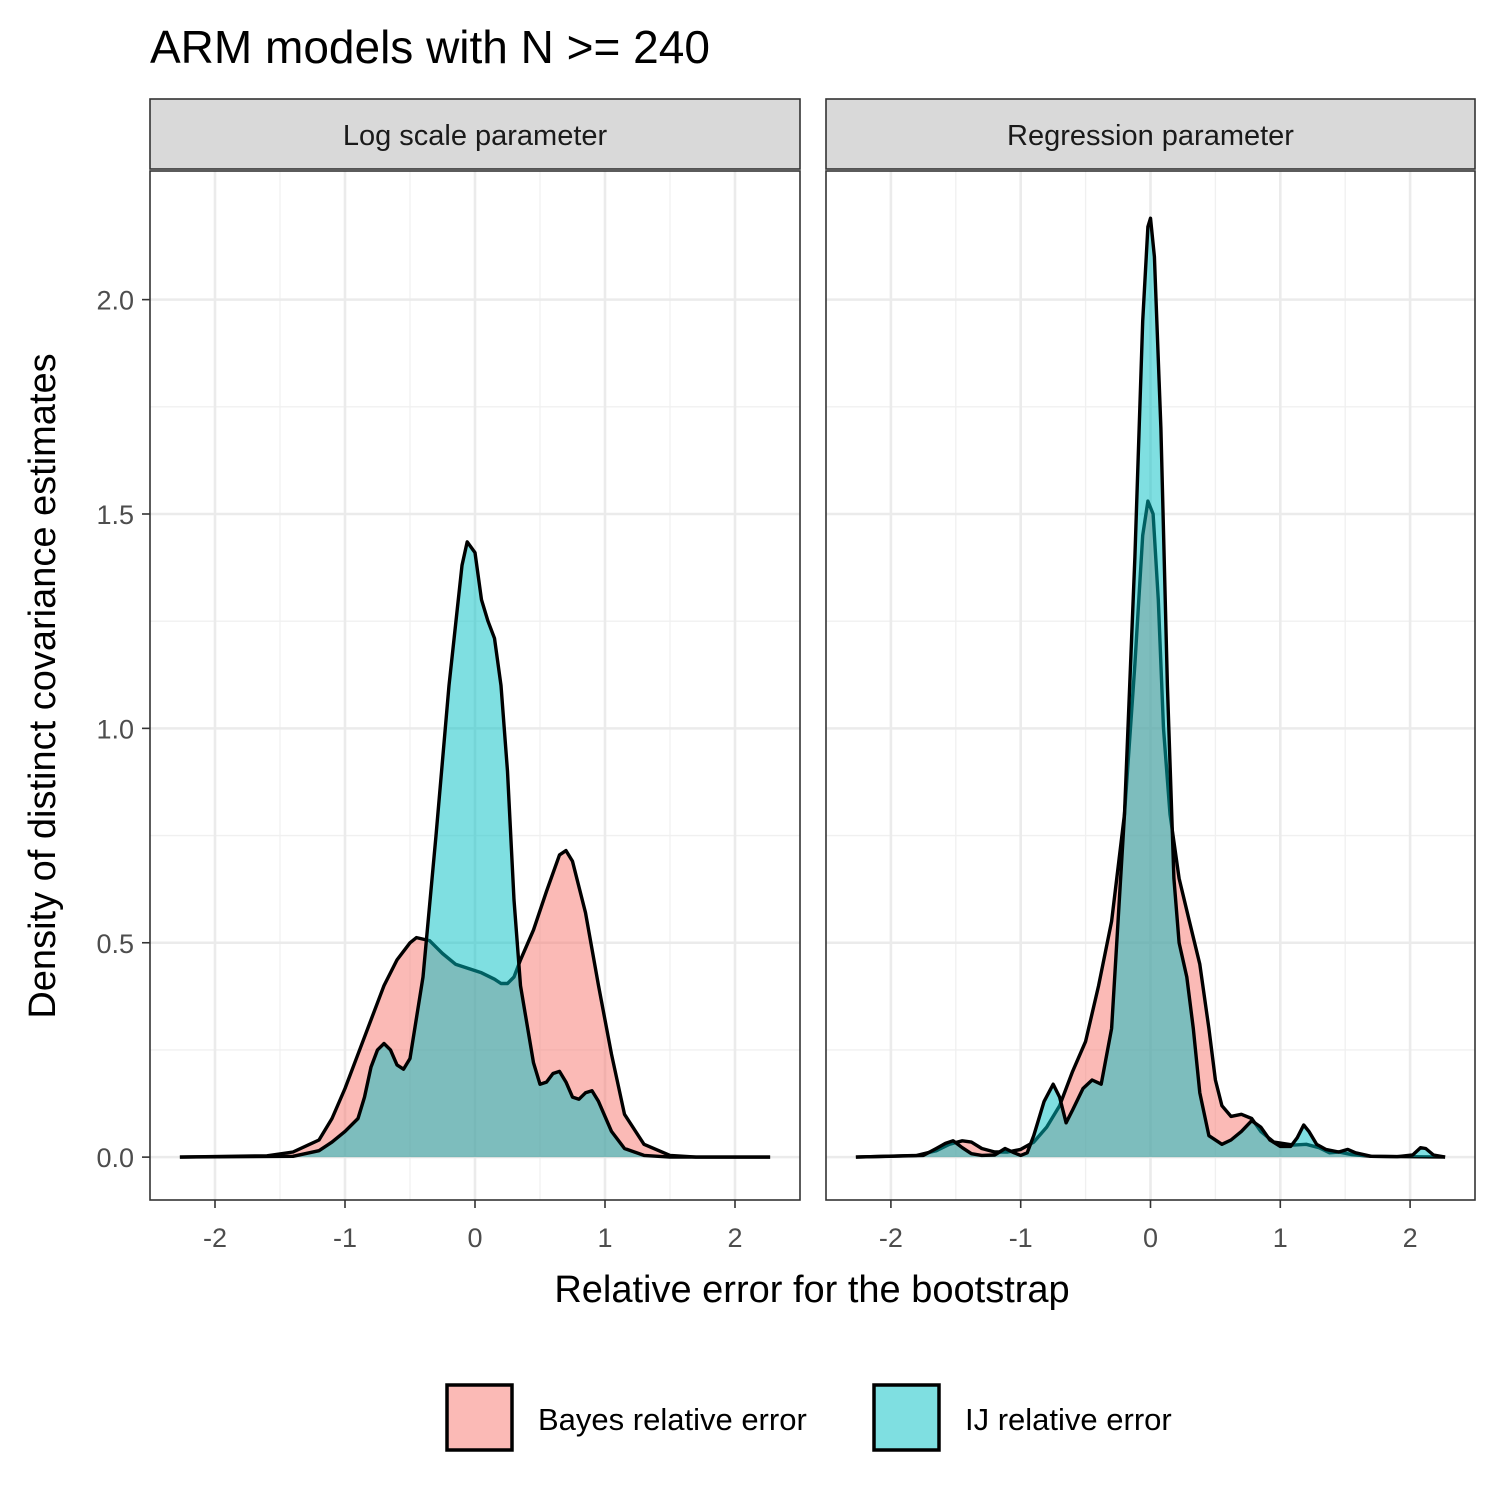 The image size is (1500, 1500). I want to click on legend-key-ij, so click(906, 1417).